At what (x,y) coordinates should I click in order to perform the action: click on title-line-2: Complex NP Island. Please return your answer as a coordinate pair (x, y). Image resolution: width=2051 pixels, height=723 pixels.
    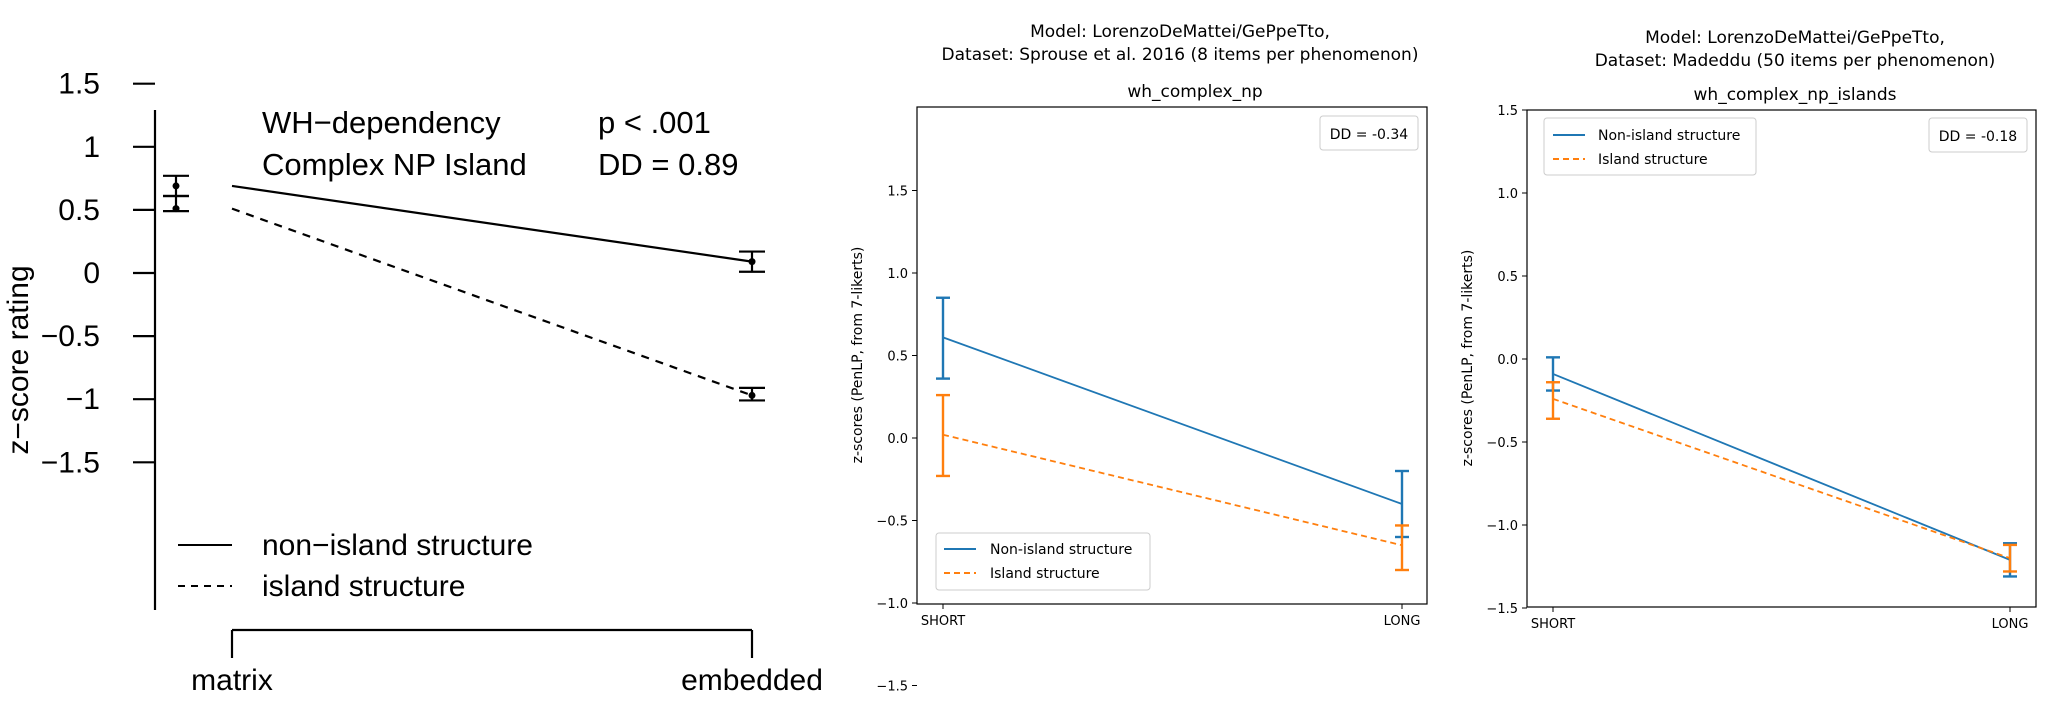
    Looking at the image, I should click on (394, 164).